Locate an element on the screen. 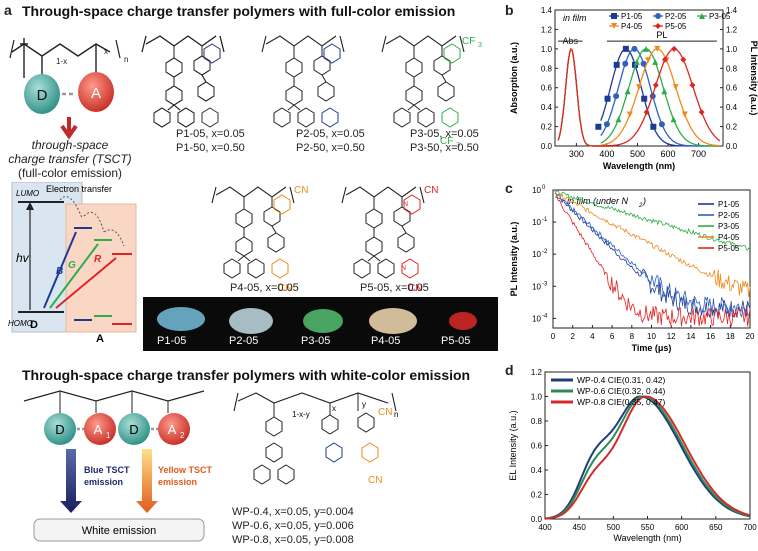 This screenshot has height=551, width=758. chart-d-ytick-label: 1.0 is located at coordinates (537, 397).